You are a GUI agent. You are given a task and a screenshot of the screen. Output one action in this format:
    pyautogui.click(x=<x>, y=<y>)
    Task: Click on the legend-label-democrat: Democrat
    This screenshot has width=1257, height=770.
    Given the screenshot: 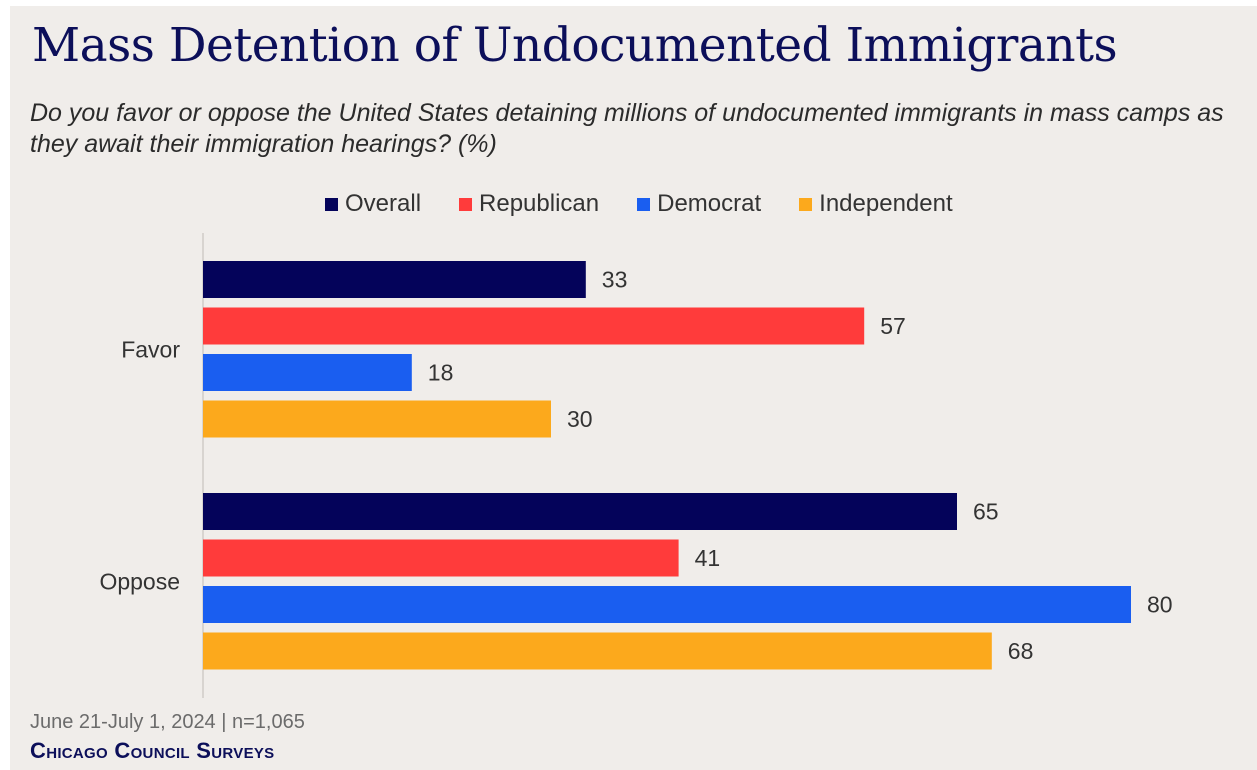 What is the action you would take?
    pyautogui.click(x=709, y=203)
    